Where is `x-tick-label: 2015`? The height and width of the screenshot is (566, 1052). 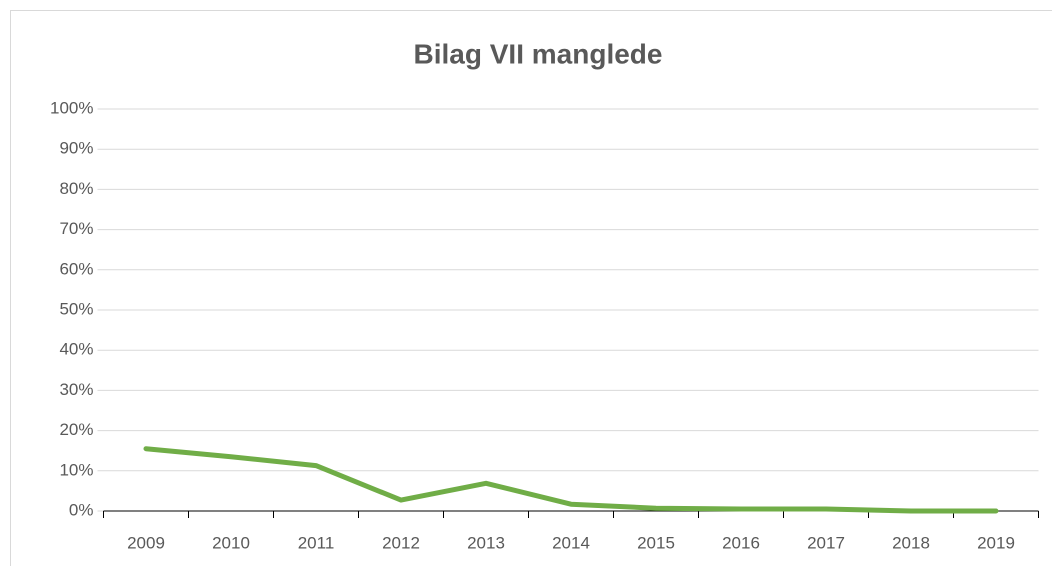
x-tick-label: 2015 is located at coordinates (656, 542).